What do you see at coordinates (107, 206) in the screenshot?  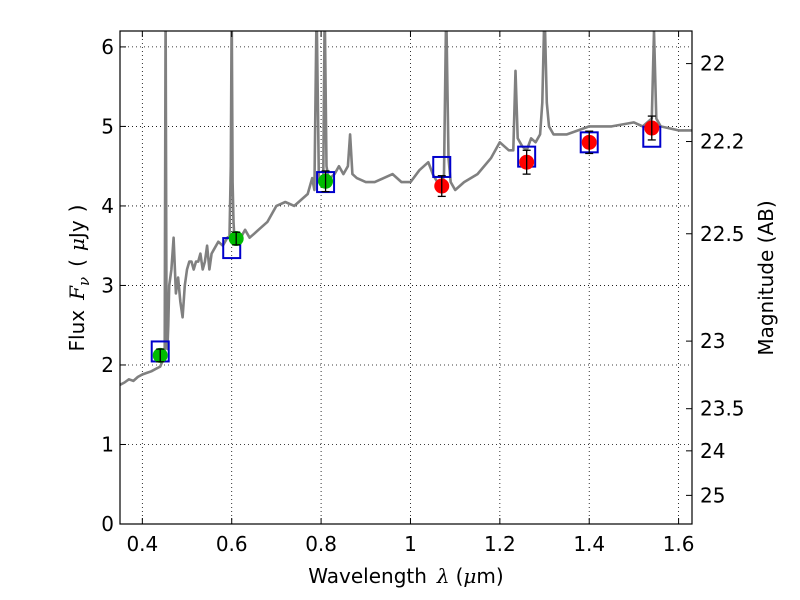 I see `y-tick-label: 4` at bounding box center [107, 206].